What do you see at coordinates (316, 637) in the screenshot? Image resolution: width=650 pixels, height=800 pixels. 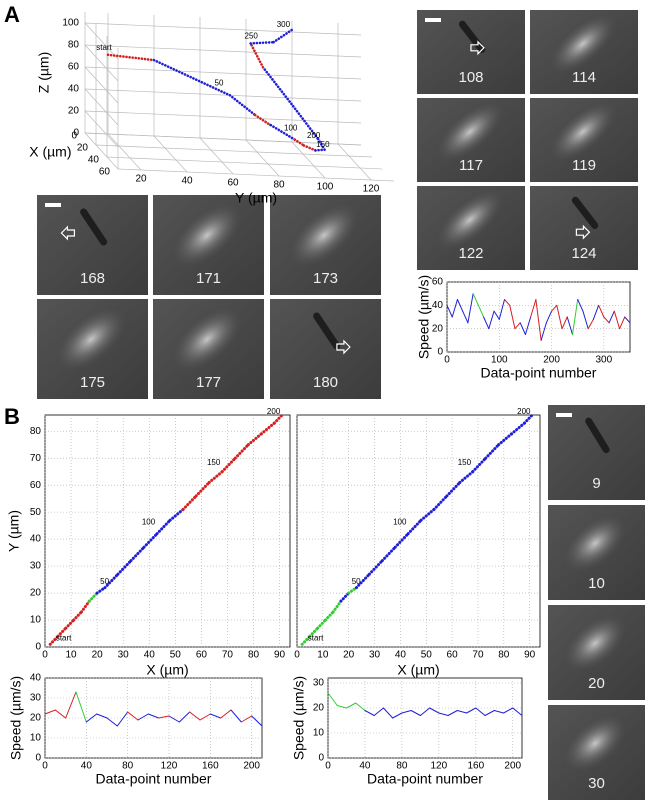 I see `annotation: start` at bounding box center [316, 637].